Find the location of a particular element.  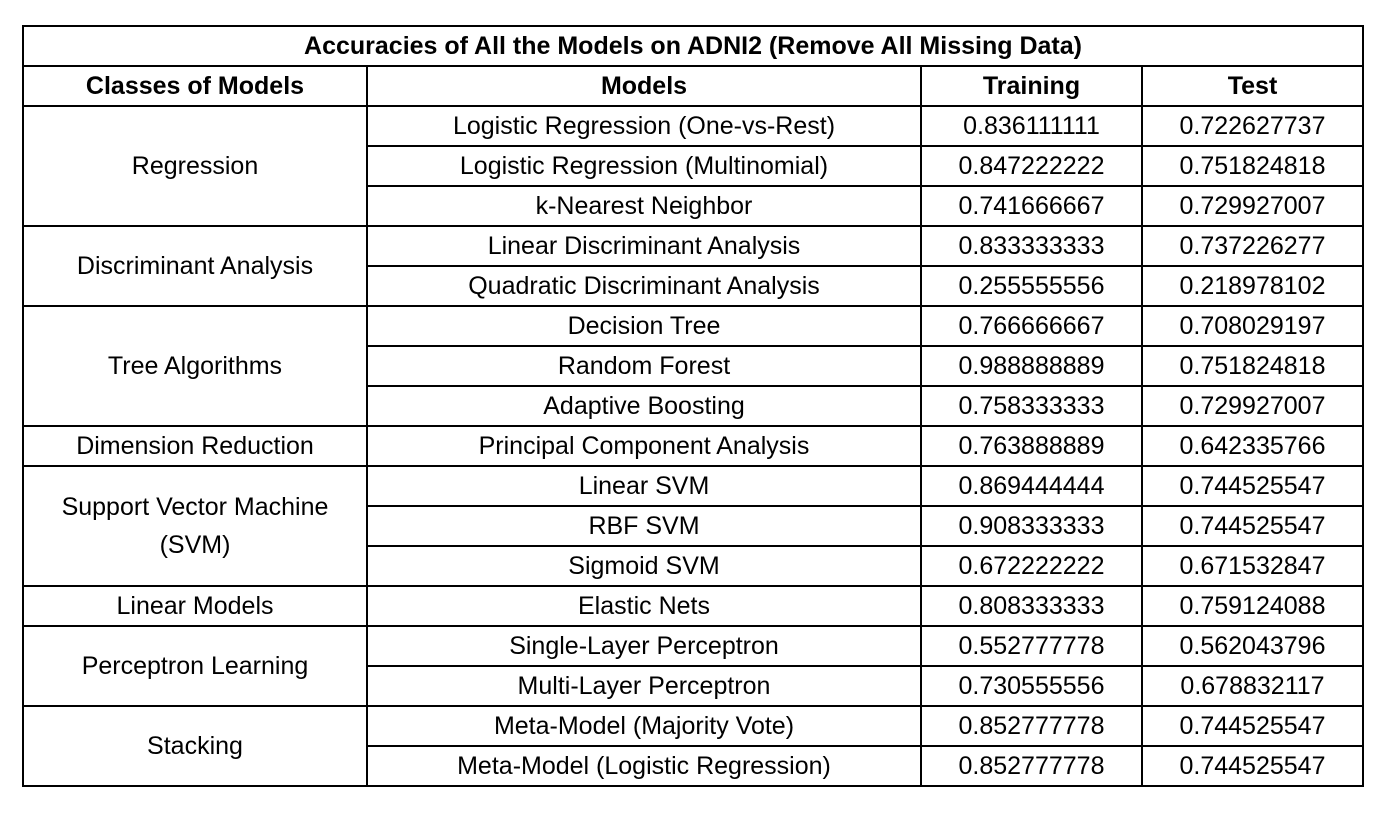

table-row: Random Forest 0.988888889 0.751824818 is located at coordinates (693, 366).